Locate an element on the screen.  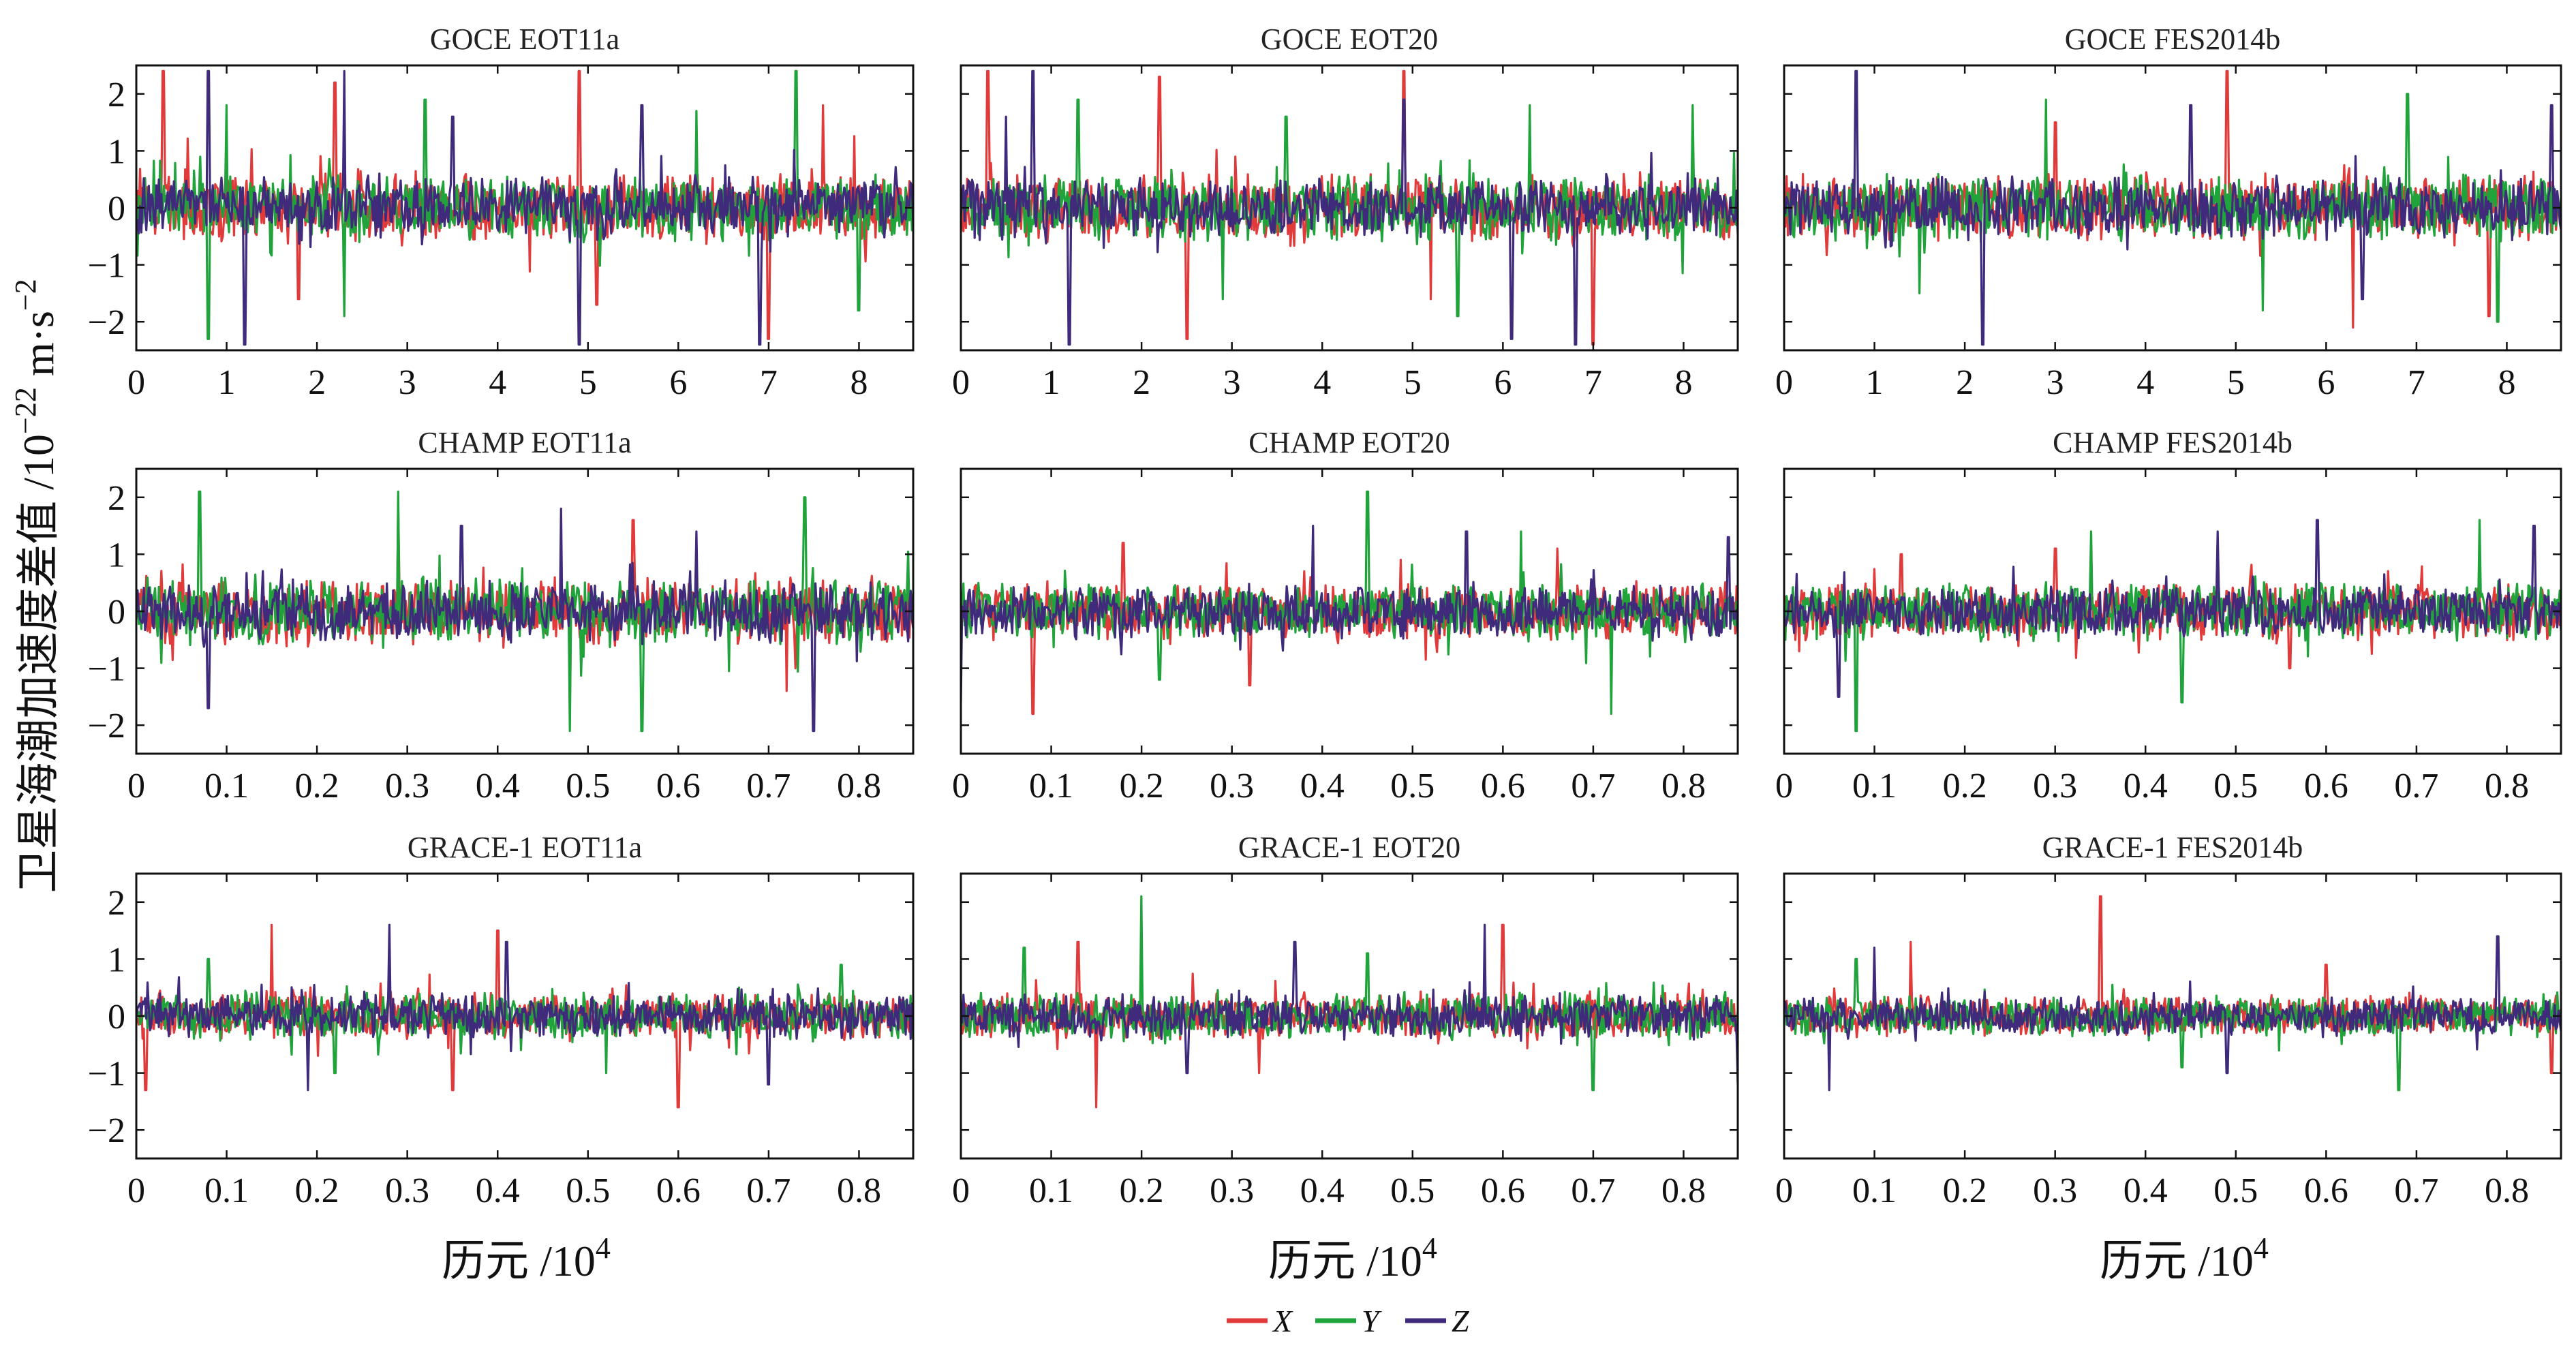
x-axis-label-col-2: 历元 /104 is located at coordinates (1352, 1258).